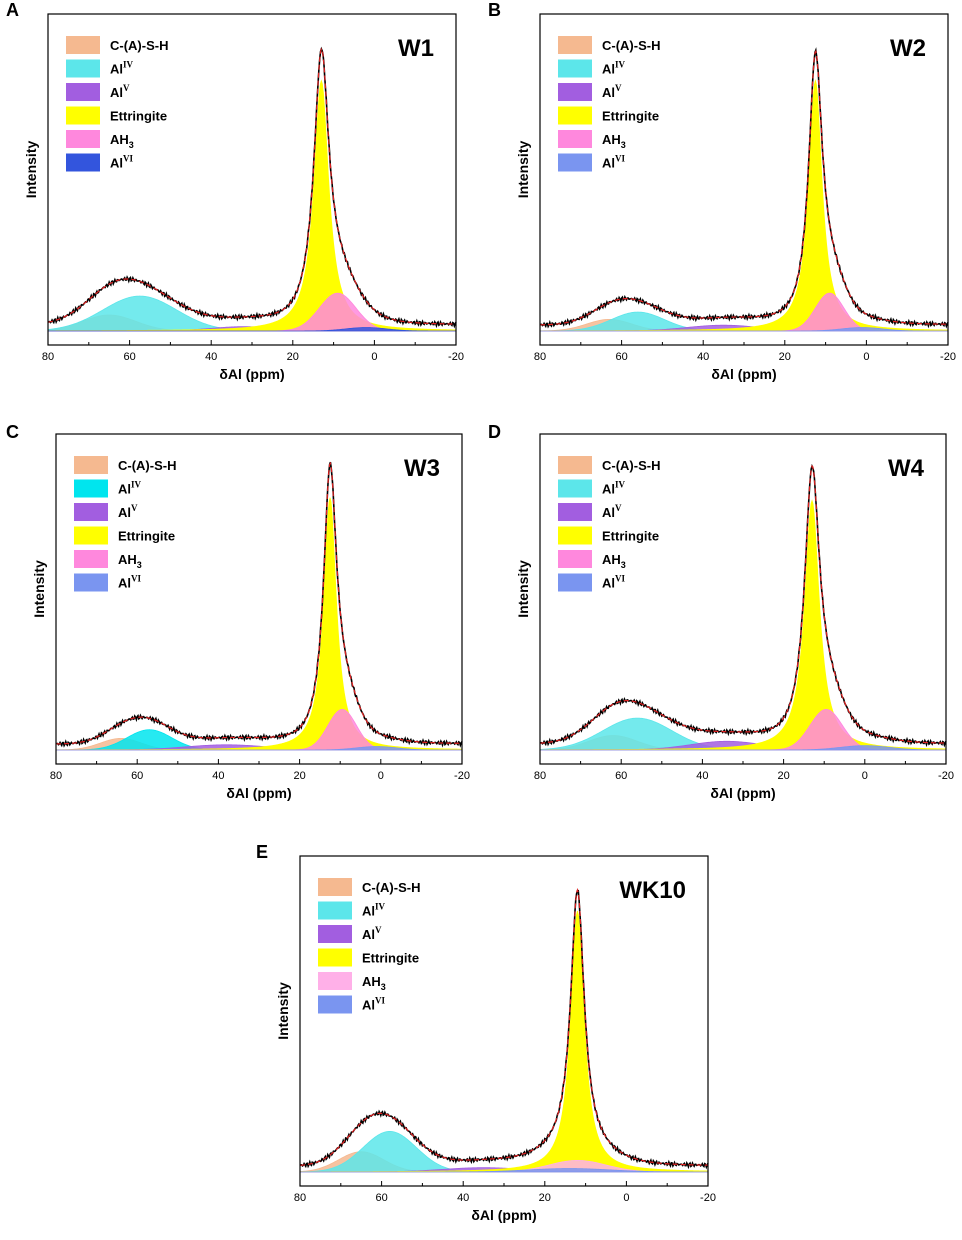 This screenshot has width=962, height=1240. What do you see at coordinates (494, 10) in the screenshot?
I see `panel-letter: B` at bounding box center [494, 10].